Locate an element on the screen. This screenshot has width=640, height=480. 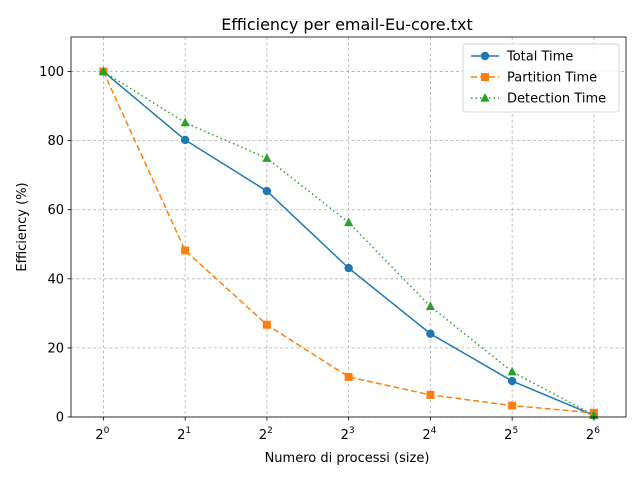
x-axis-label: Numero di processi (size) is located at coordinates (347, 458).